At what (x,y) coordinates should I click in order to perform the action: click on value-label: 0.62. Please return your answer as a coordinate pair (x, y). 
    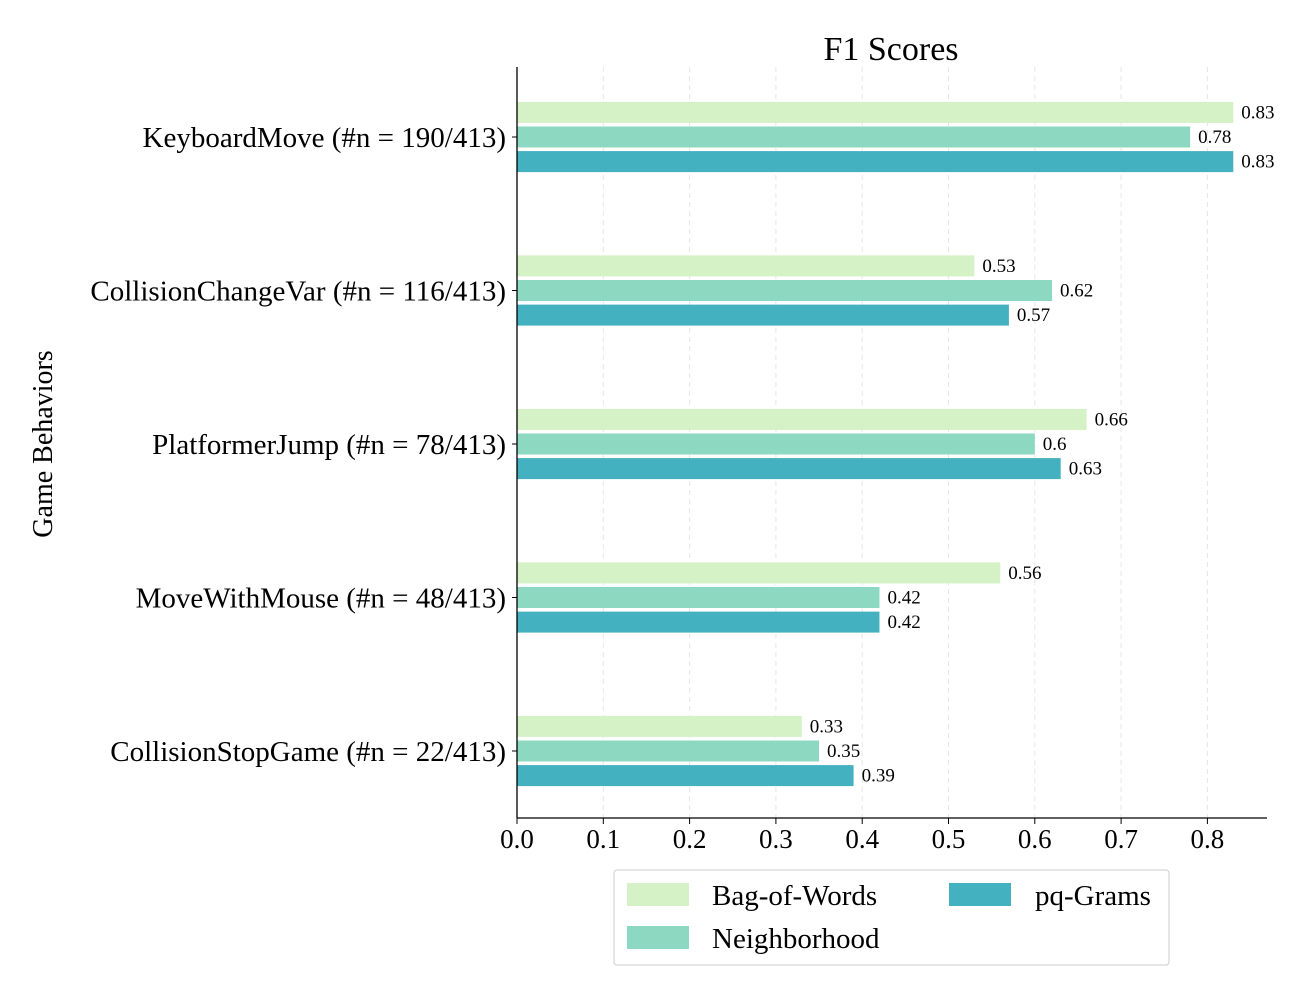
    Looking at the image, I should click on (1076, 291).